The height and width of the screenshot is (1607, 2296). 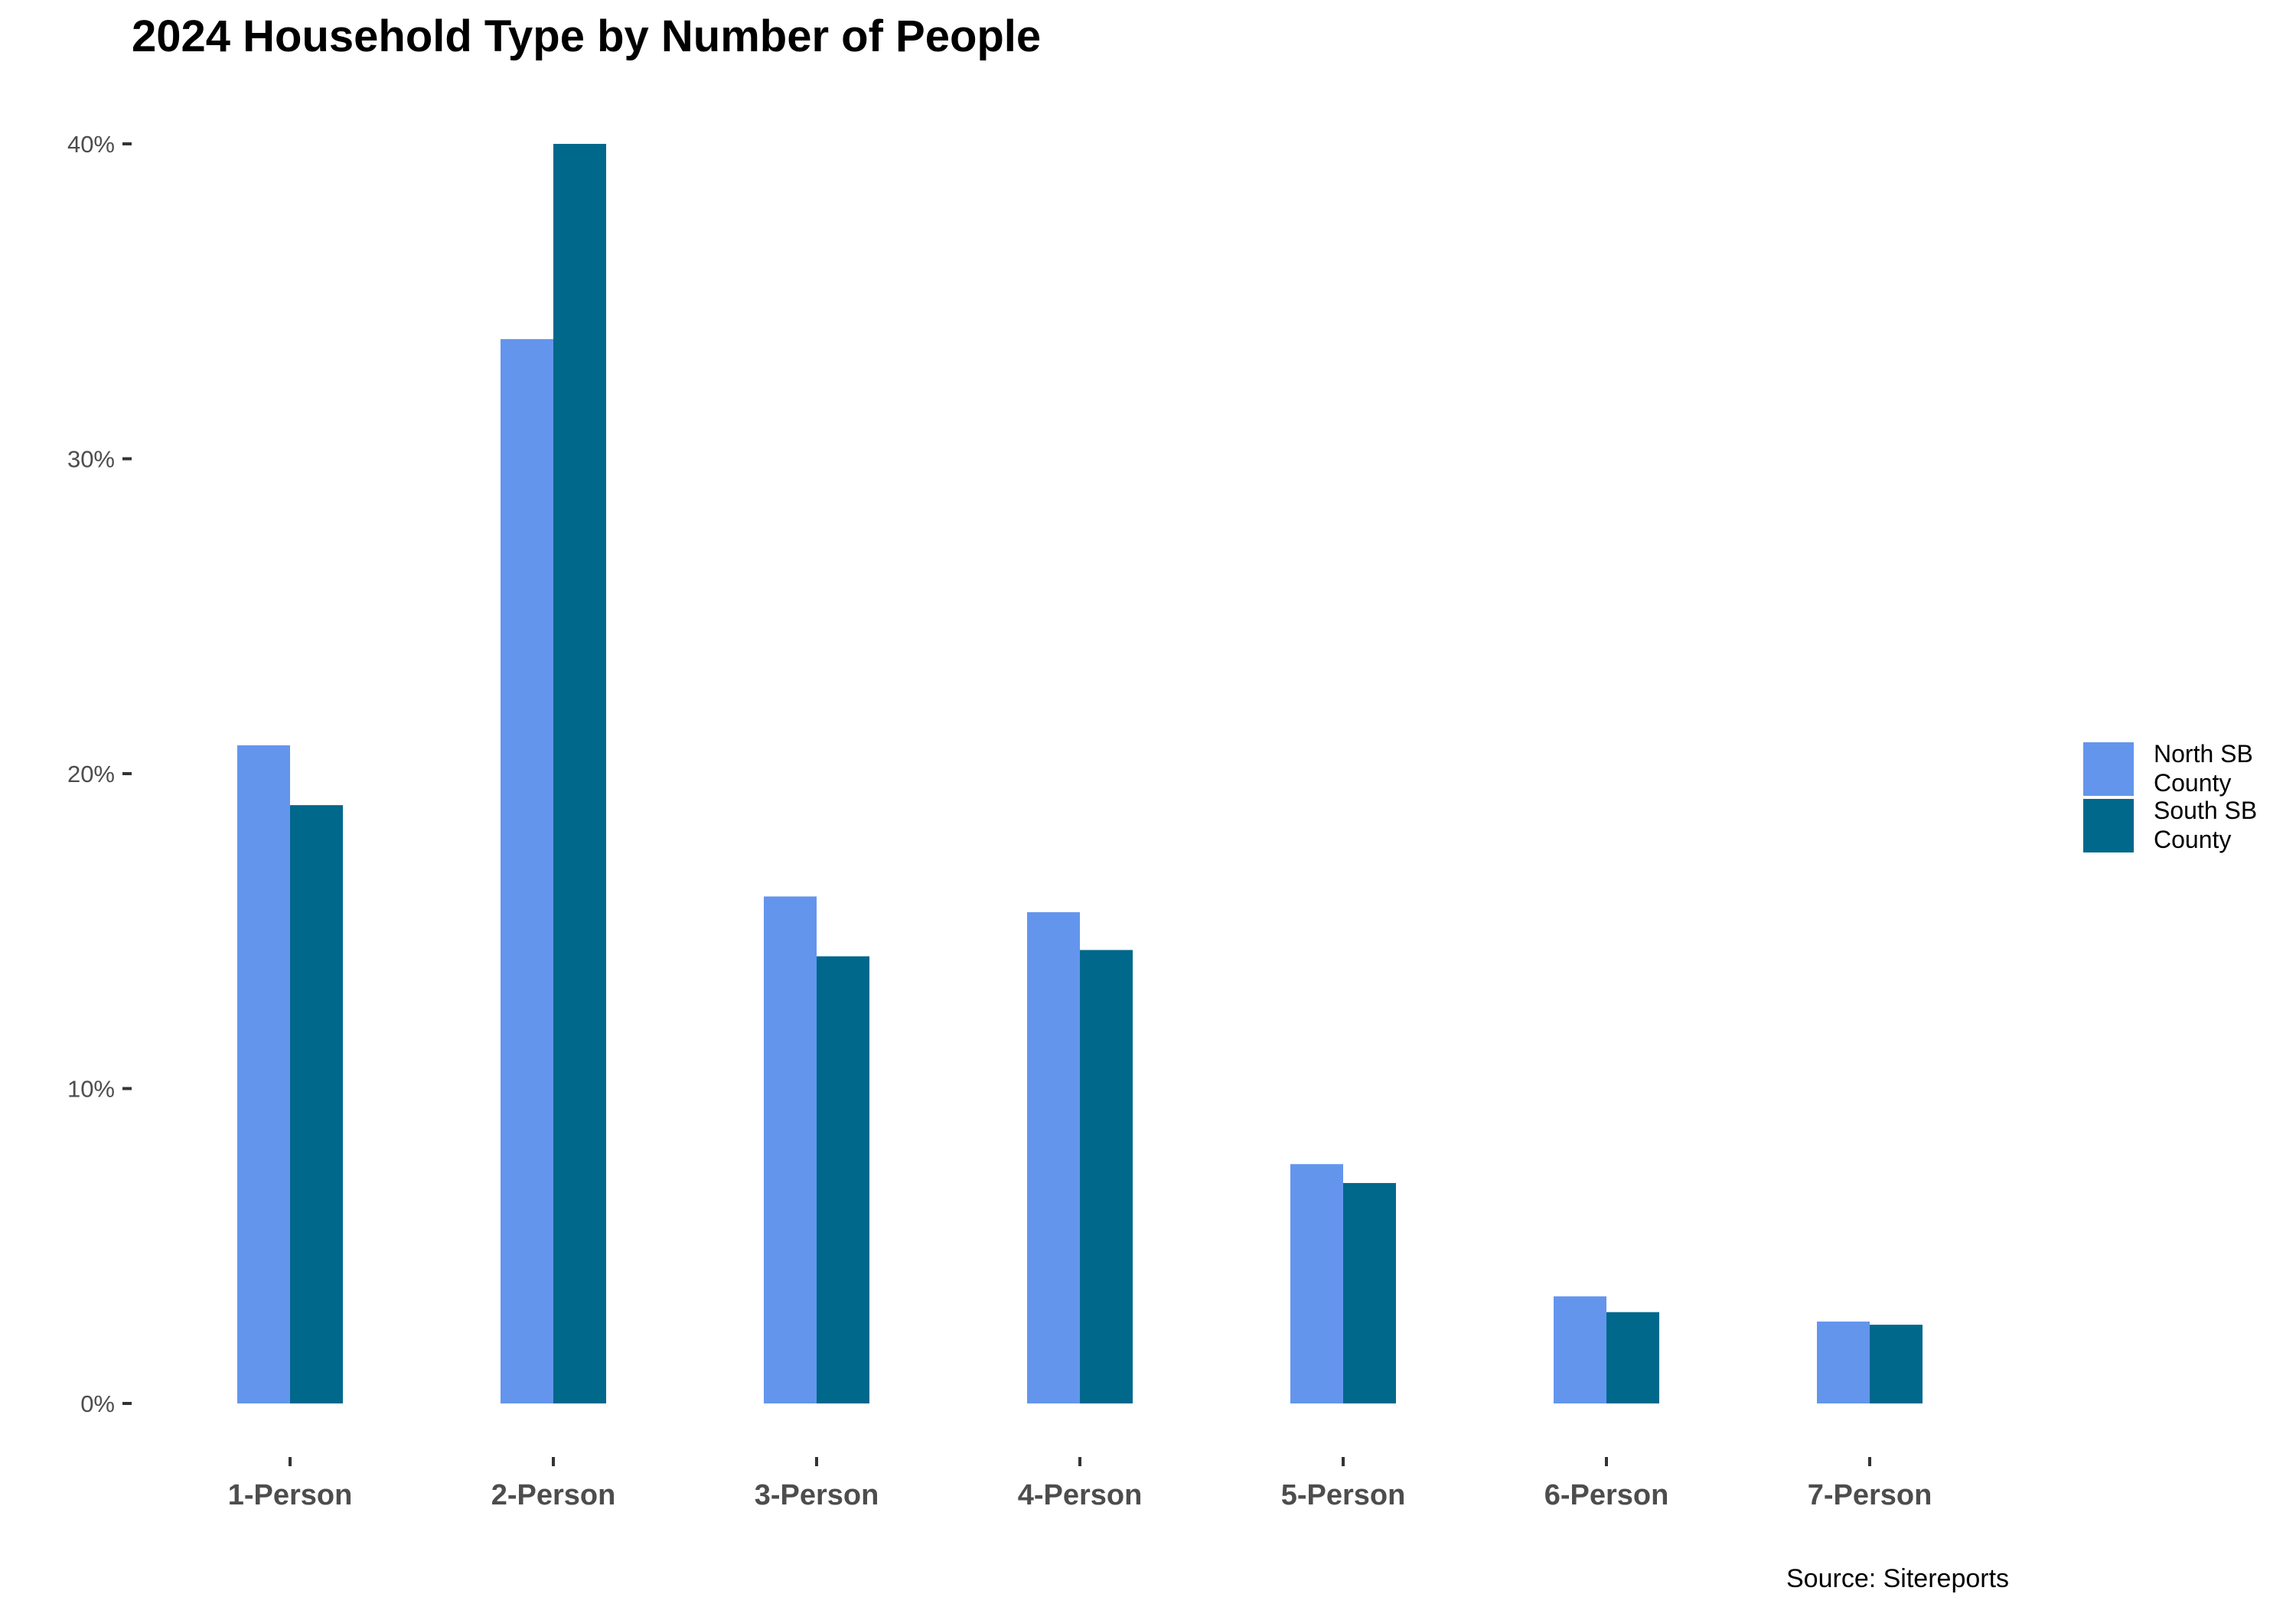 What do you see at coordinates (91, 460) in the screenshot?
I see `y-tick-label: 30%` at bounding box center [91, 460].